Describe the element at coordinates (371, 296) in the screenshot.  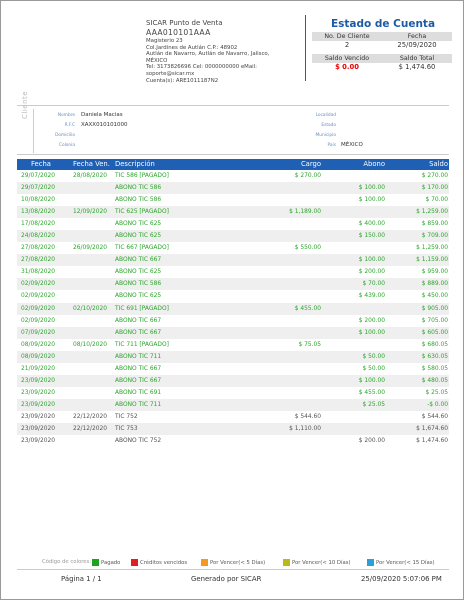
I see `cell-payment: $ 439.00` at that location.